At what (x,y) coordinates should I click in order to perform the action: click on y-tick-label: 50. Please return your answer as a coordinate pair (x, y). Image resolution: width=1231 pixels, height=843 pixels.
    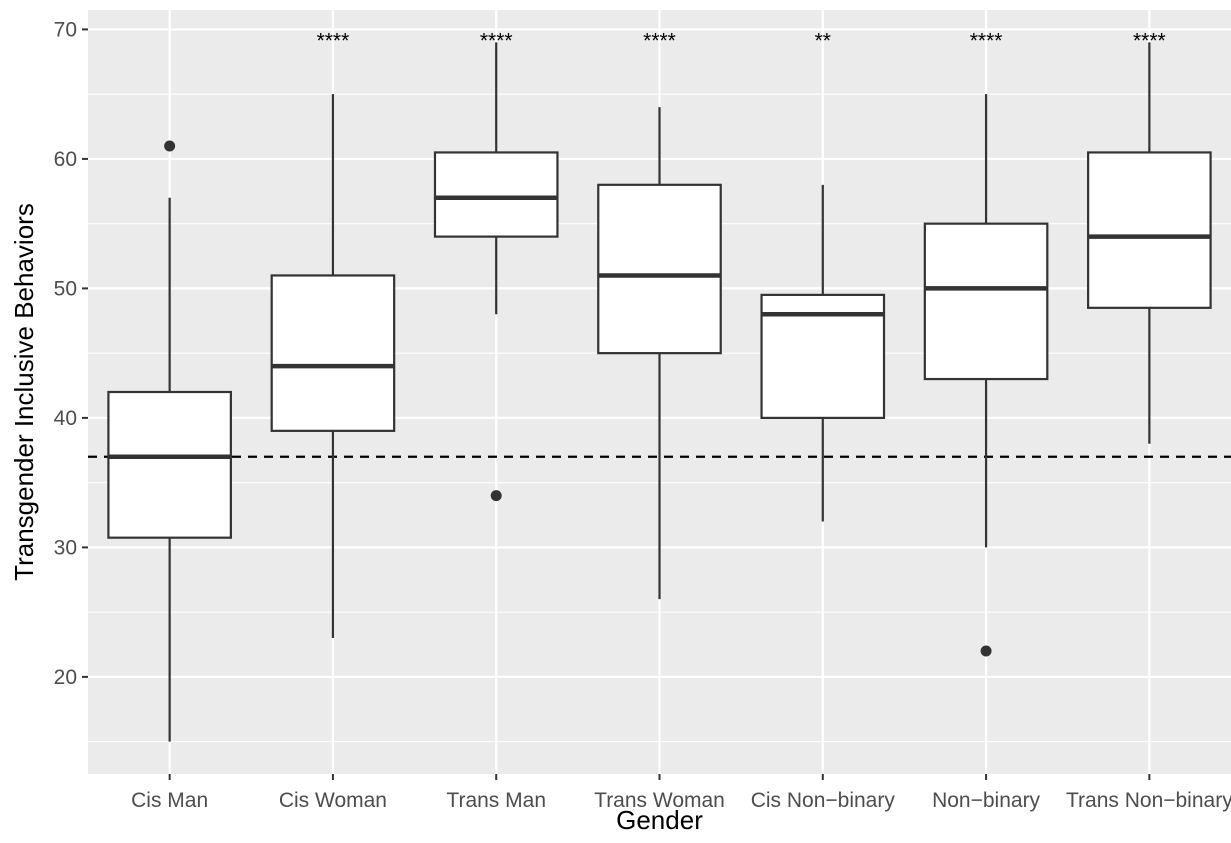
    Looking at the image, I should click on (65, 288).